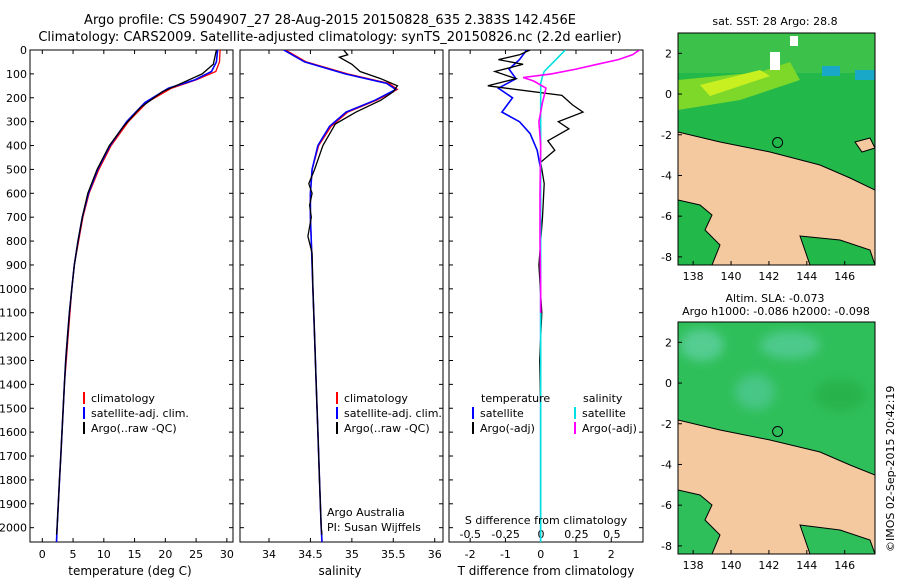  I want to click on x-tick-label: 1, so click(575, 554).